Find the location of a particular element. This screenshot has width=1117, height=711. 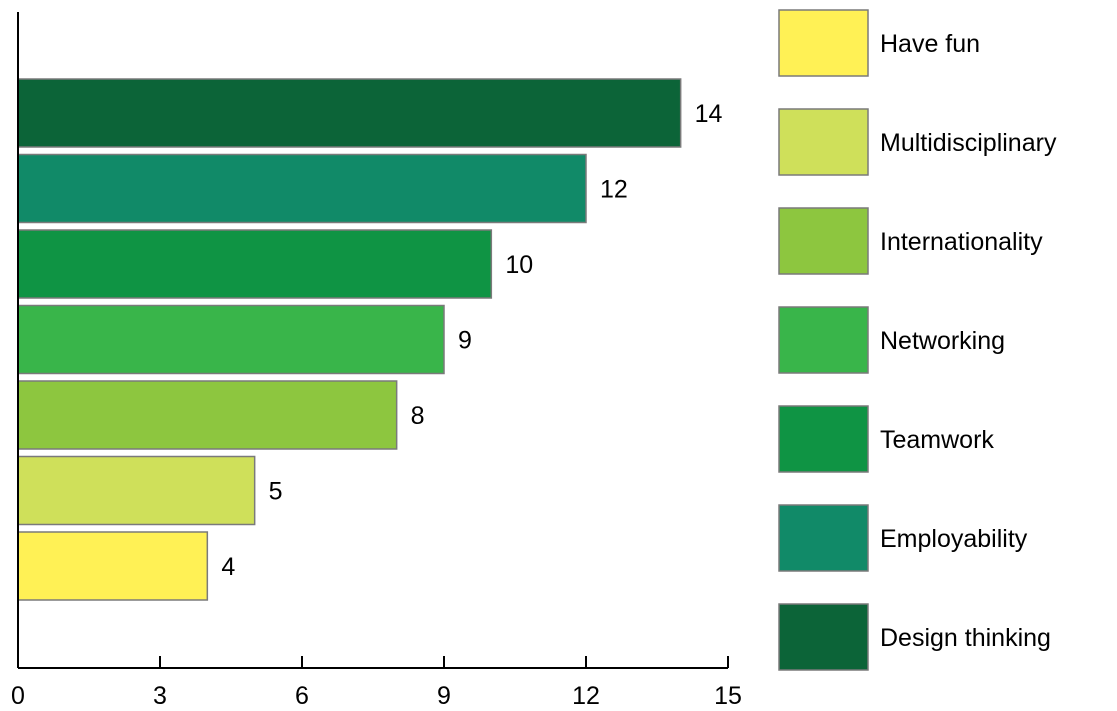

legend-label-teamwork: Teamwork is located at coordinates (937, 440).